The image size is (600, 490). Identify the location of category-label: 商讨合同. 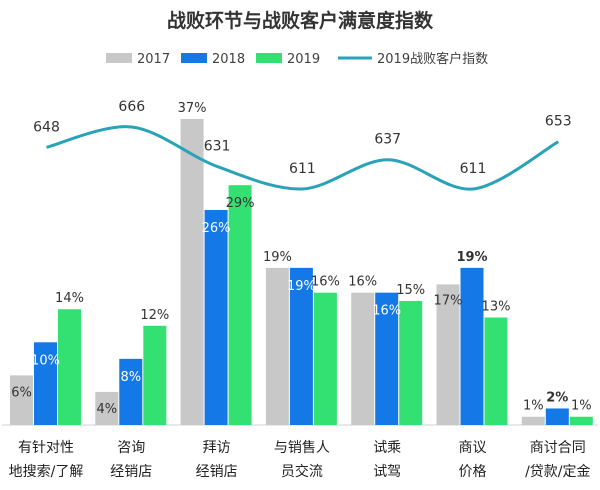
(558, 448).